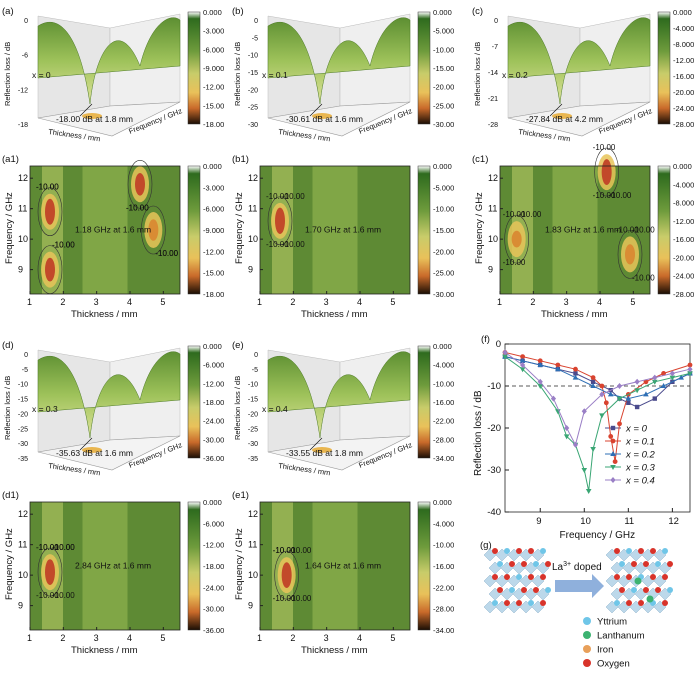 The image size is (700, 679). Describe the element at coordinates (45, 409) in the screenshot. I see `composition-label: x = 0.3` at that location.